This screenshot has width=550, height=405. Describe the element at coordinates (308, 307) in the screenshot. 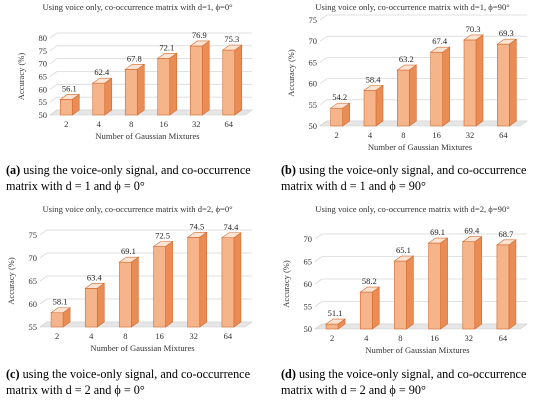

I see `y-tick-label: 55` at that location.